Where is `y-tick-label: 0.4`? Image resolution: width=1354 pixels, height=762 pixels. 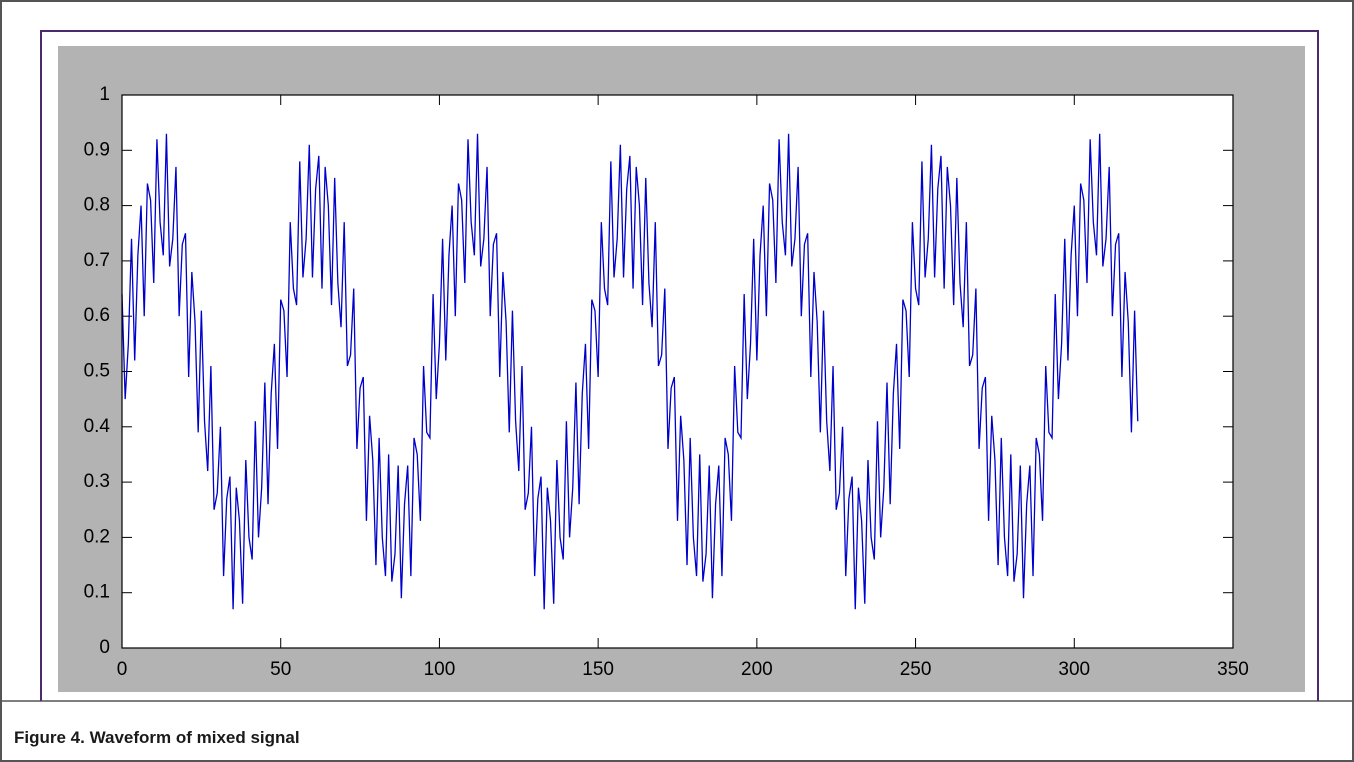
y-tick-label: 0.4 is located at coordinates (97, 426).